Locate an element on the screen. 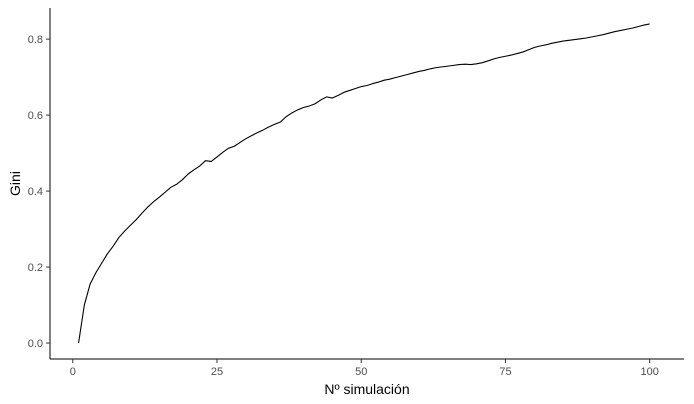 The image size is (694, 404). y-tick-label: 0.8 is located at coordinates (35, 40).